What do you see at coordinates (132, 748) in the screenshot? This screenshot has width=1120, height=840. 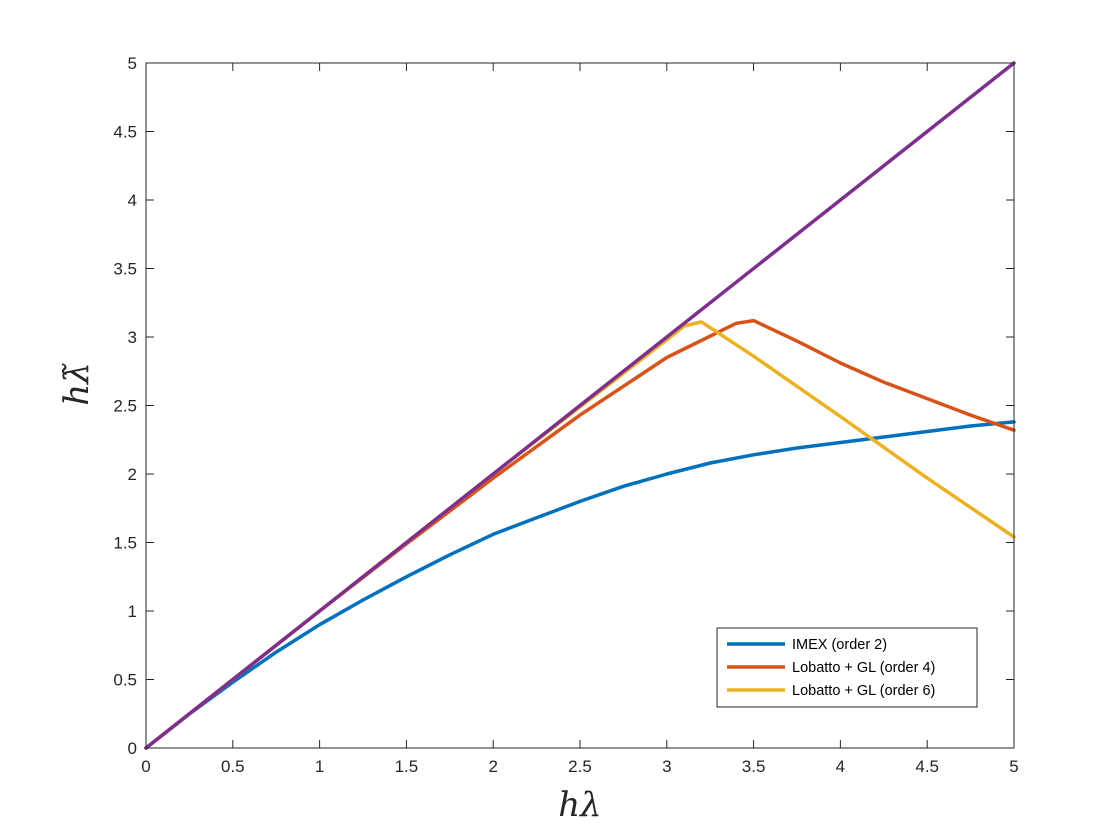 I see `y-tick-label: 0` at bounding box center [132, 748].